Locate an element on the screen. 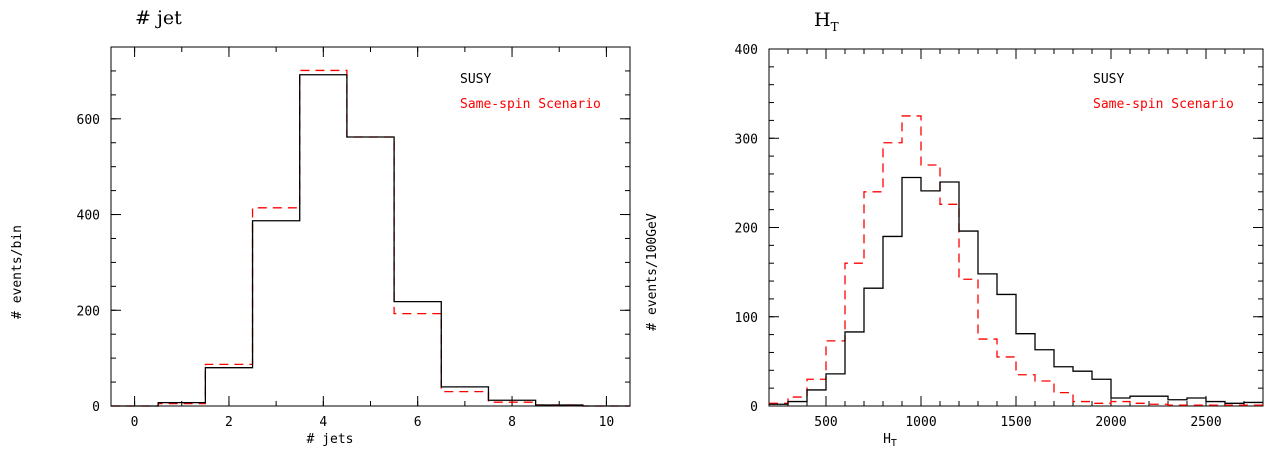 This screenshot has width=1268, height=450. ht-panel-title: HT is located at coordinates (826, 21).